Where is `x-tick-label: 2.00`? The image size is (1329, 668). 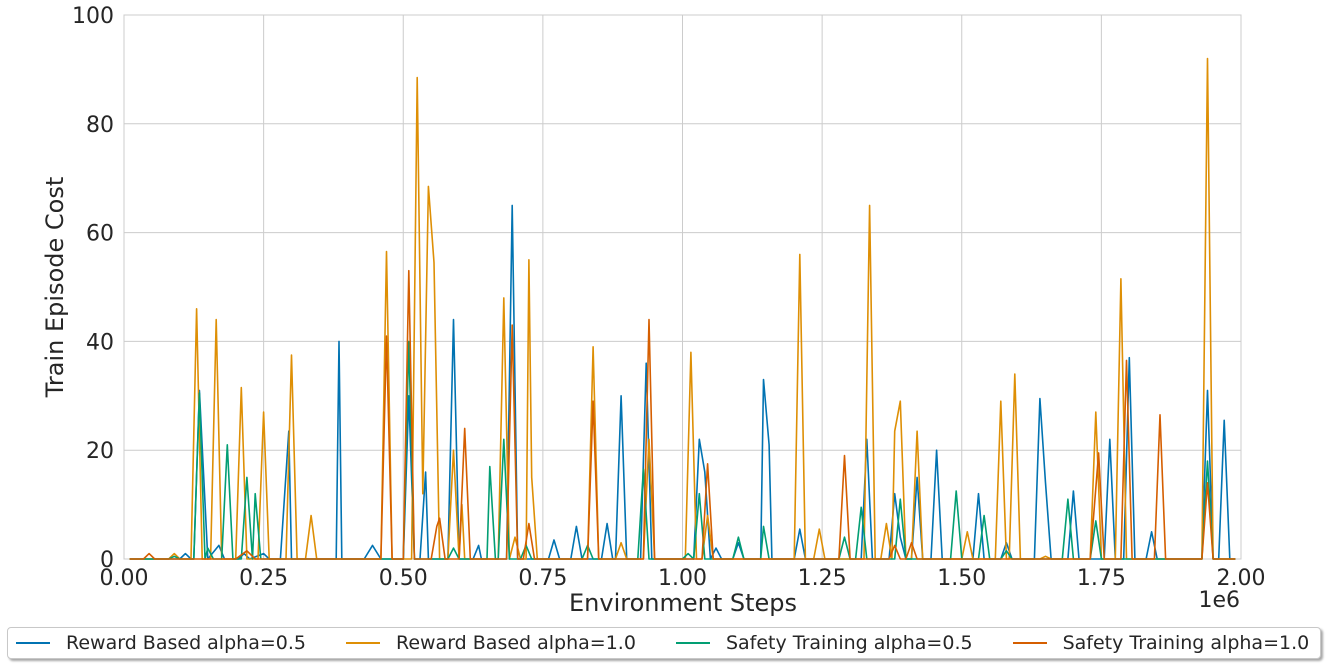 x-tick-label: 2.00 is located at coordinates (1241, 578).